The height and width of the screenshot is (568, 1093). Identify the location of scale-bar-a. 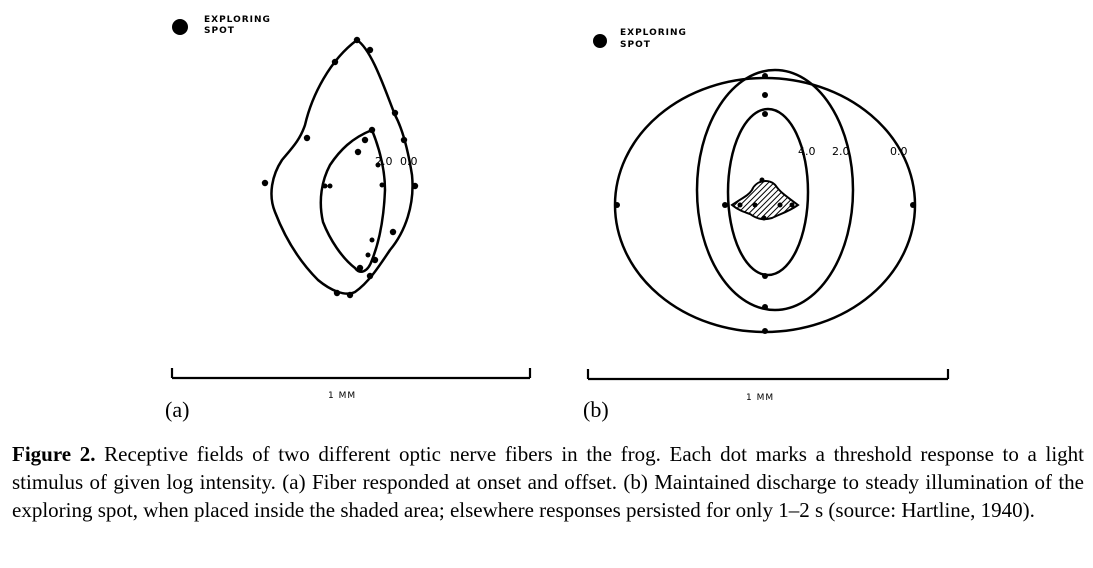
(351, 374).